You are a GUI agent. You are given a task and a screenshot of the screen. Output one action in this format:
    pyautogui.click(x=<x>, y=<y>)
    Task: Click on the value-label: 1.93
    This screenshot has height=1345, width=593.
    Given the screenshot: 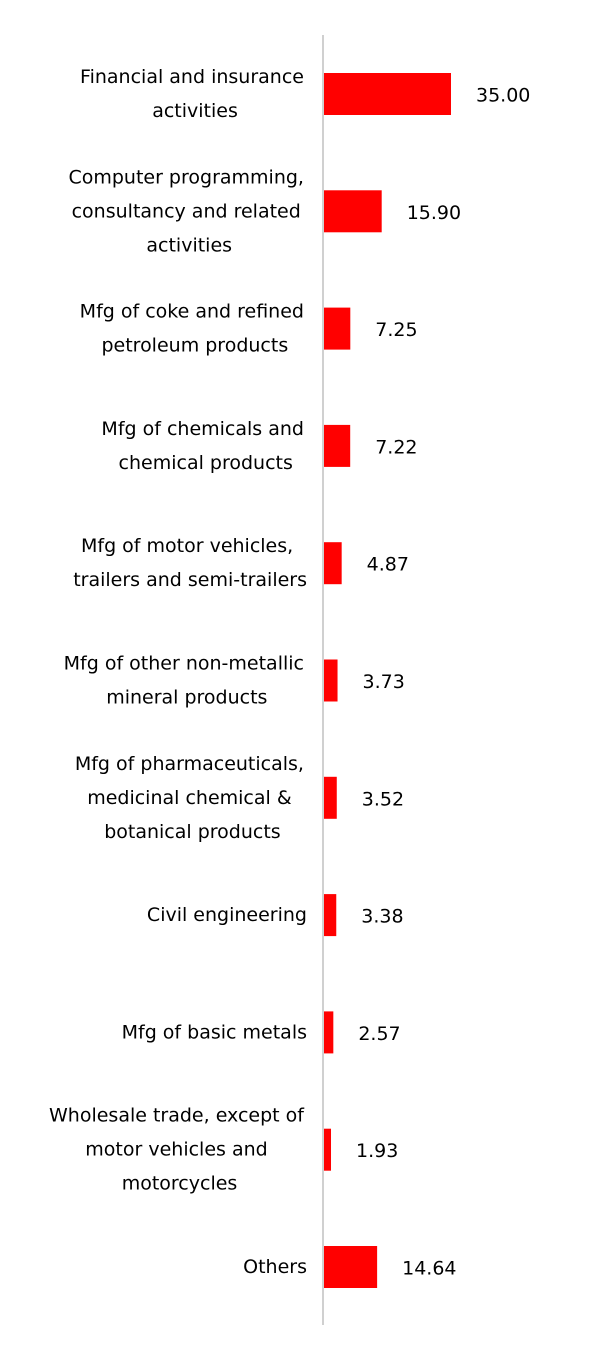 What is the action you would take?
    pyautogui.click(x=377, y=1151)
    